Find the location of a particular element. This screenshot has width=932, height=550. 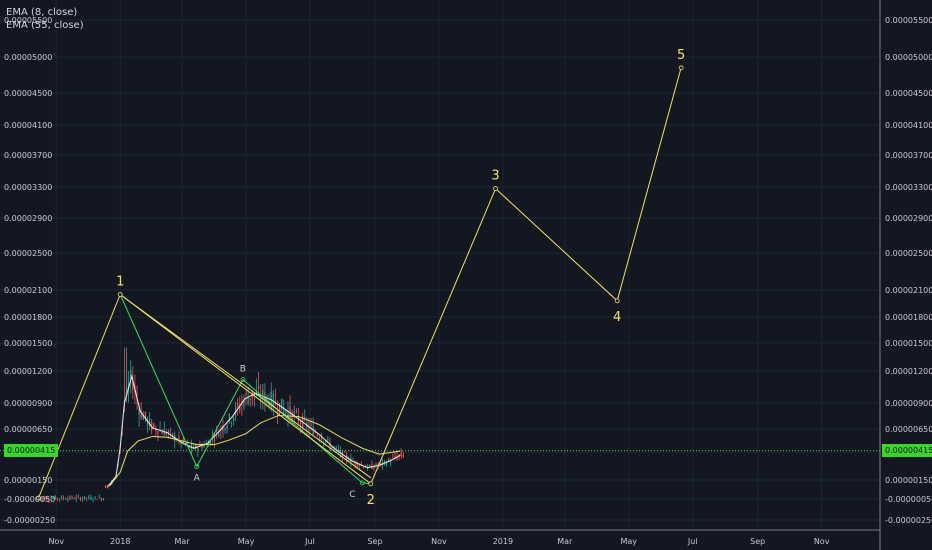

y-tick-label-left: 0.00002900 is located at coordinates (28, 218).